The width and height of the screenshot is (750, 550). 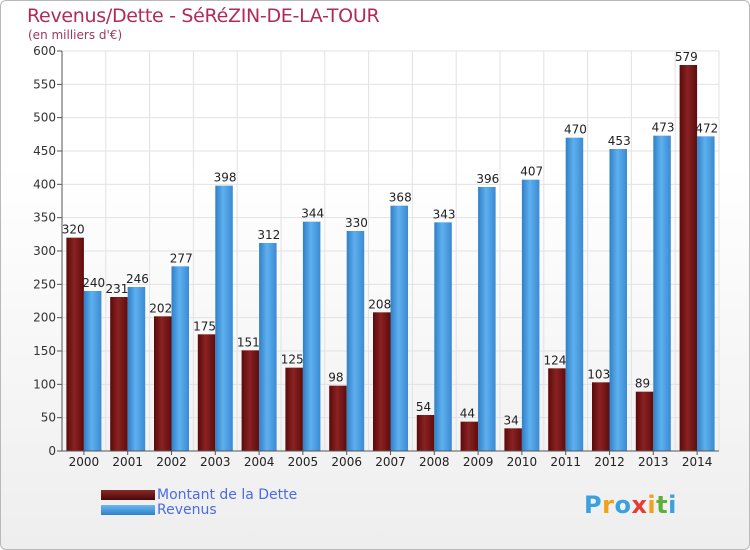 What do you see at coordinates (248, 342) in the screenshot?
I see `data-label: 151` at bounding box center [248, 342].